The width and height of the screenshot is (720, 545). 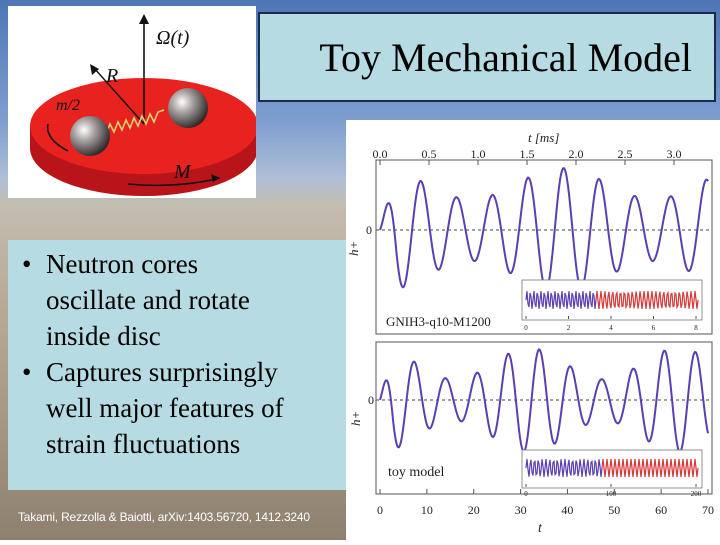 I want to click on rotation-arrow-left, so click(x=57, y=137).